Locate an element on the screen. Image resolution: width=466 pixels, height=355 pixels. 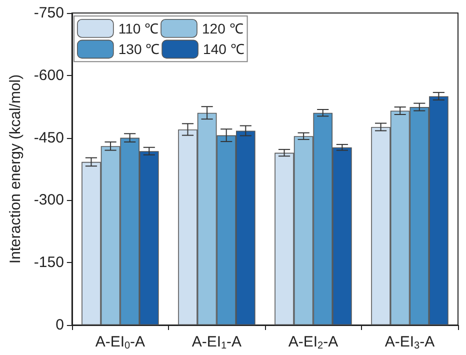
y-tick-label: -600 is located at coordinates (49, 75).